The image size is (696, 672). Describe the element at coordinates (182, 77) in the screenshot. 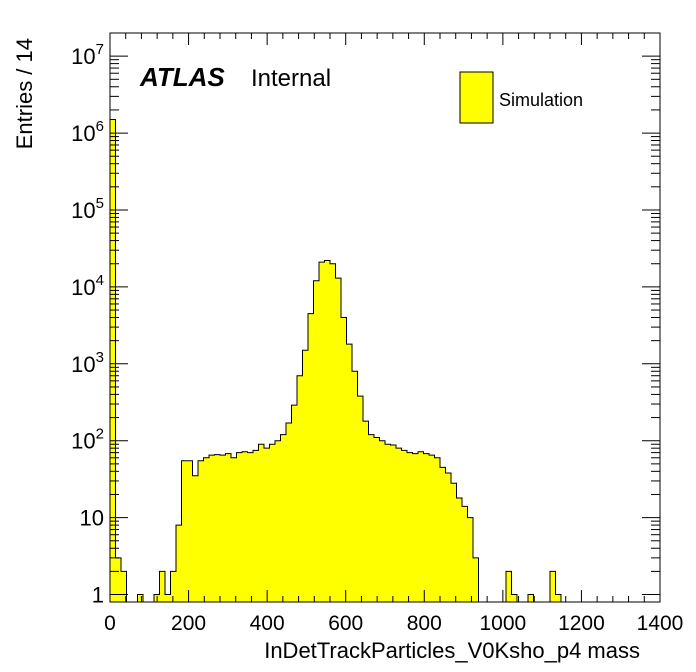

I see `atlas-label: ATLAS` at that location.